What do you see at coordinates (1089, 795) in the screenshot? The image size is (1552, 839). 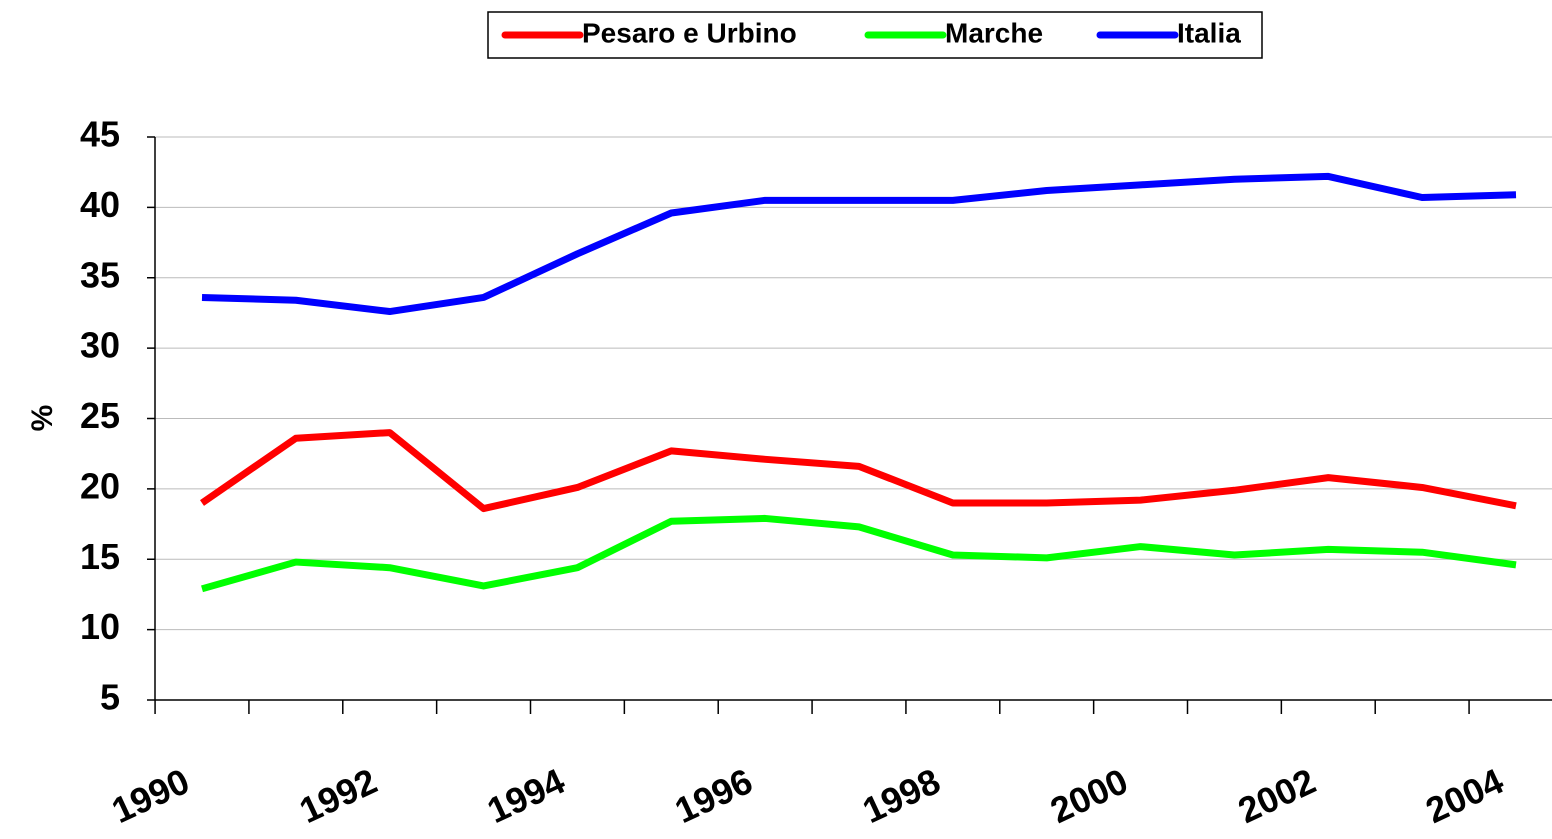 I see `x-tick-label: 2000` at bounding box center [1089, 795].